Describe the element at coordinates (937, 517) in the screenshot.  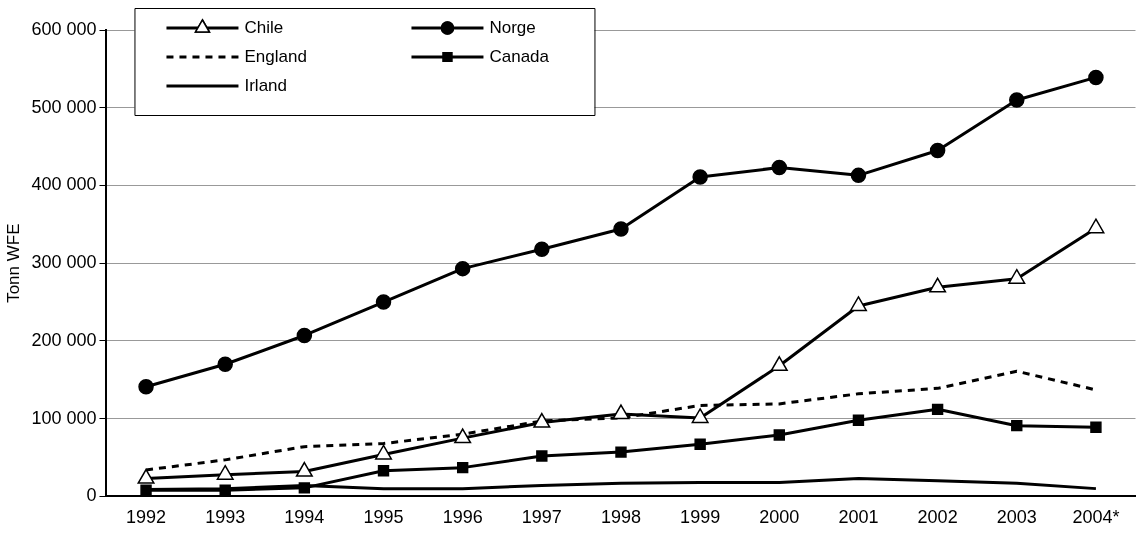
I see `x-tick-label: 2002` at that location.